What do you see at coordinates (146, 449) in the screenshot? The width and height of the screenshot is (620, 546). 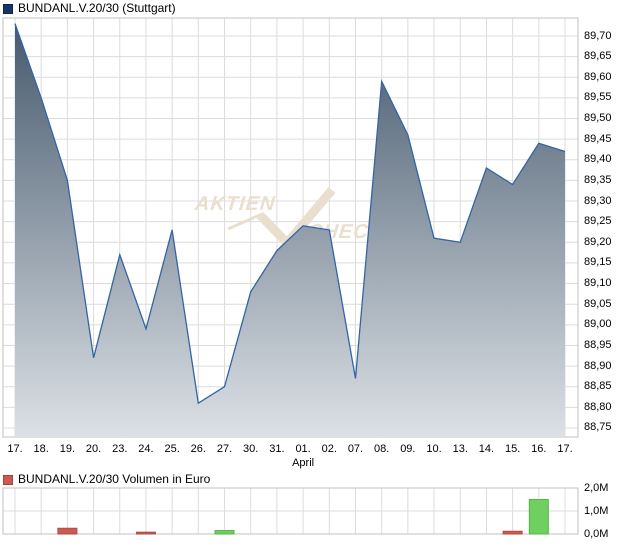 I see `date-x-tick: 24.` at bounding box center [146, 449].